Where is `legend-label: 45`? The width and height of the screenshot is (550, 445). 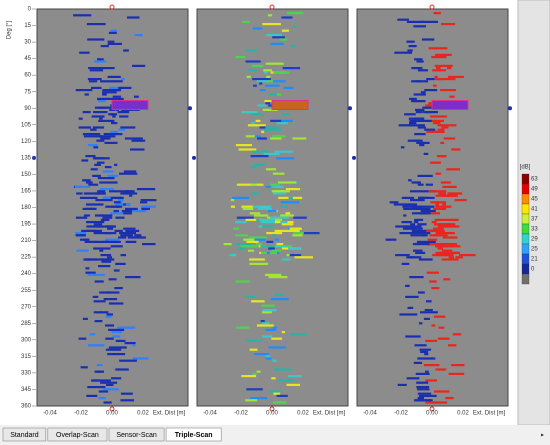 legend-label: 45 is located at coordinates (534, 200).